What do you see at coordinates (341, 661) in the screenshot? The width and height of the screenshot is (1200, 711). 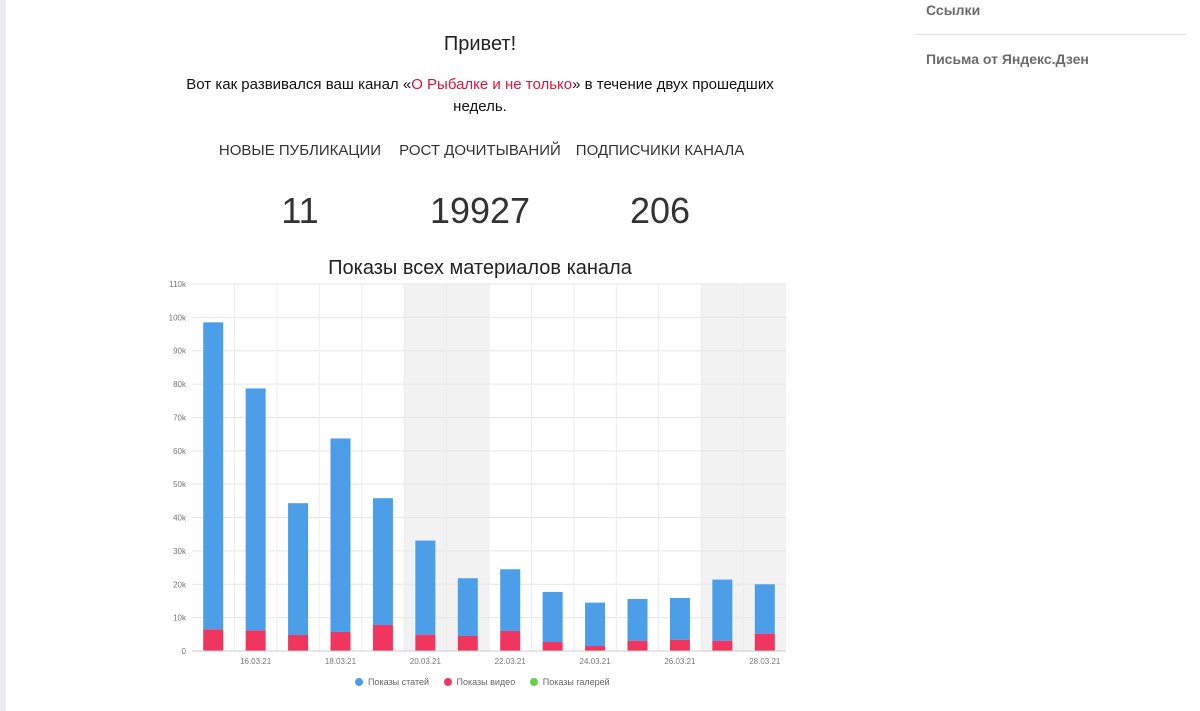 I see `x-tick-label: 18.03.21` at bounding box center [341, 661].